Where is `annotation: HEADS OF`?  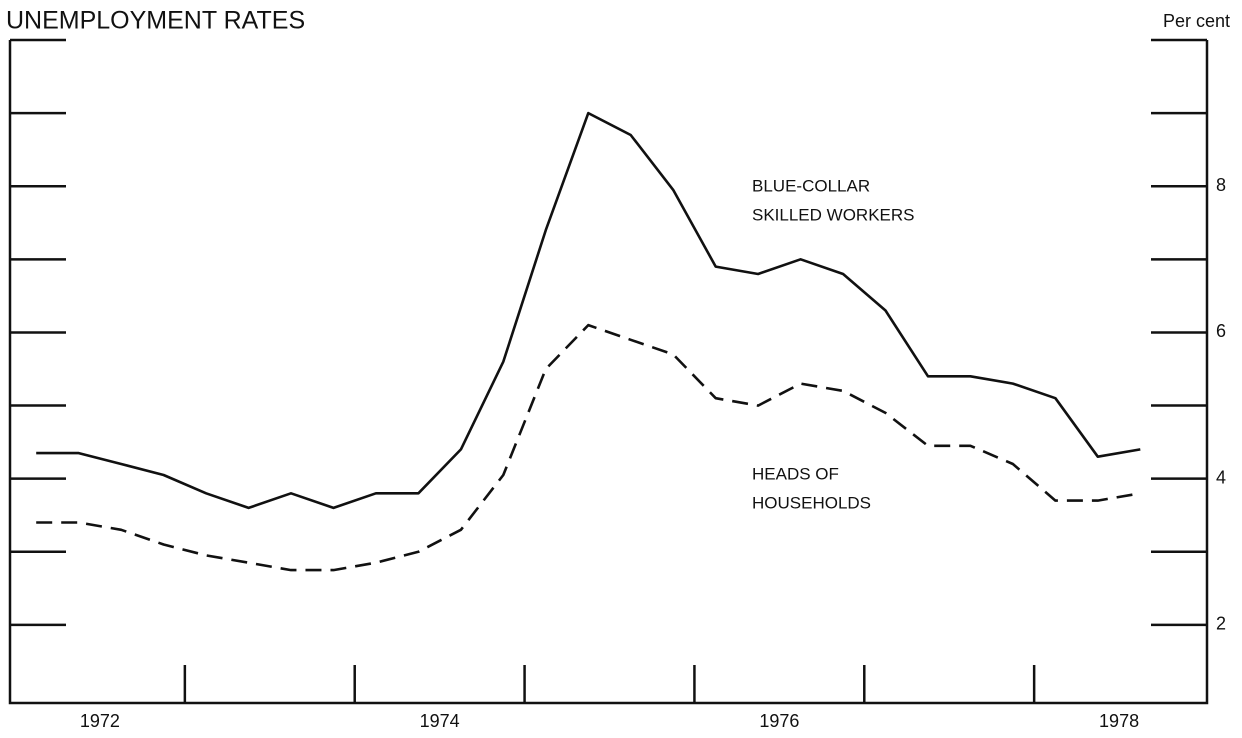
annotation: HEADS OF is located at coordinates (795, 473).